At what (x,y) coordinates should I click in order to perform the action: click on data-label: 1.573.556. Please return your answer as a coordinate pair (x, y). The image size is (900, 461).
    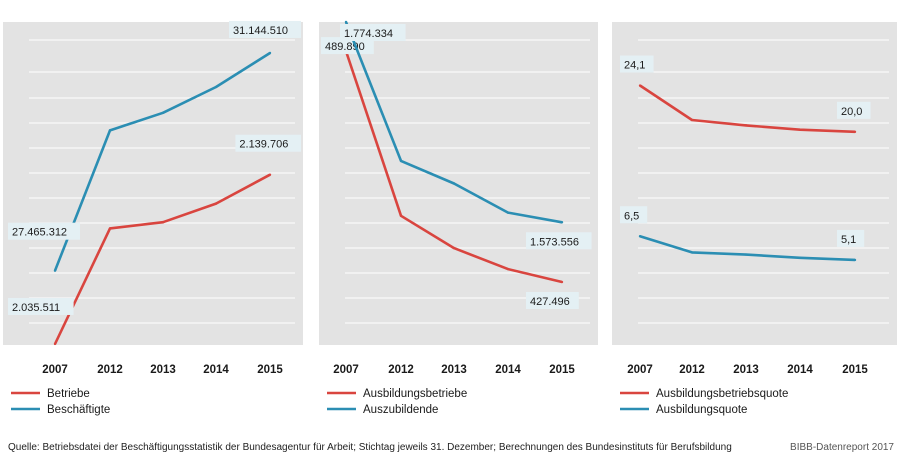
    Looking at the image, I should click on (554, 242).